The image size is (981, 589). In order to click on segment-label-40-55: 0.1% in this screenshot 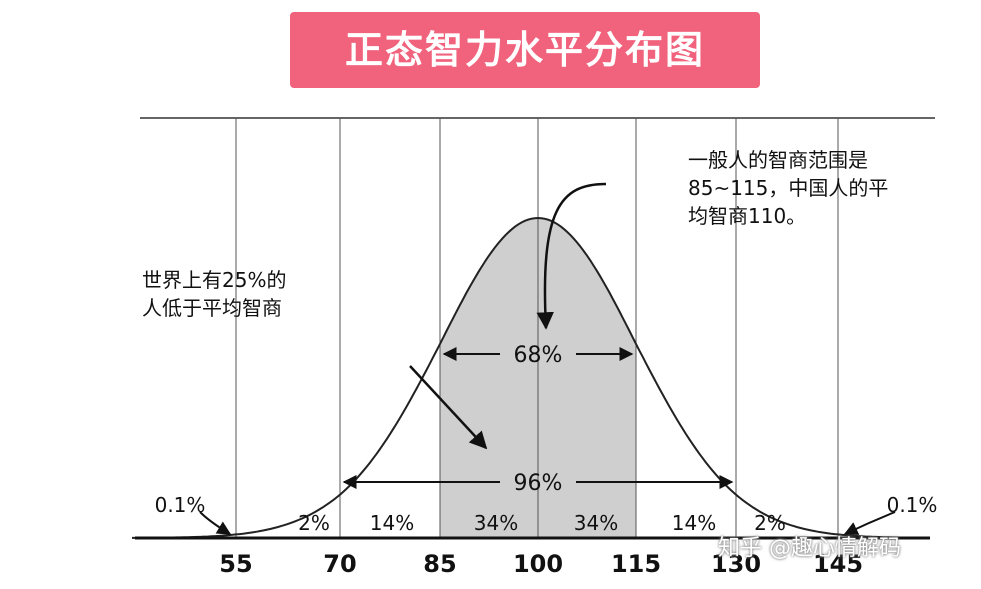, I will do `click(180, 505)`.